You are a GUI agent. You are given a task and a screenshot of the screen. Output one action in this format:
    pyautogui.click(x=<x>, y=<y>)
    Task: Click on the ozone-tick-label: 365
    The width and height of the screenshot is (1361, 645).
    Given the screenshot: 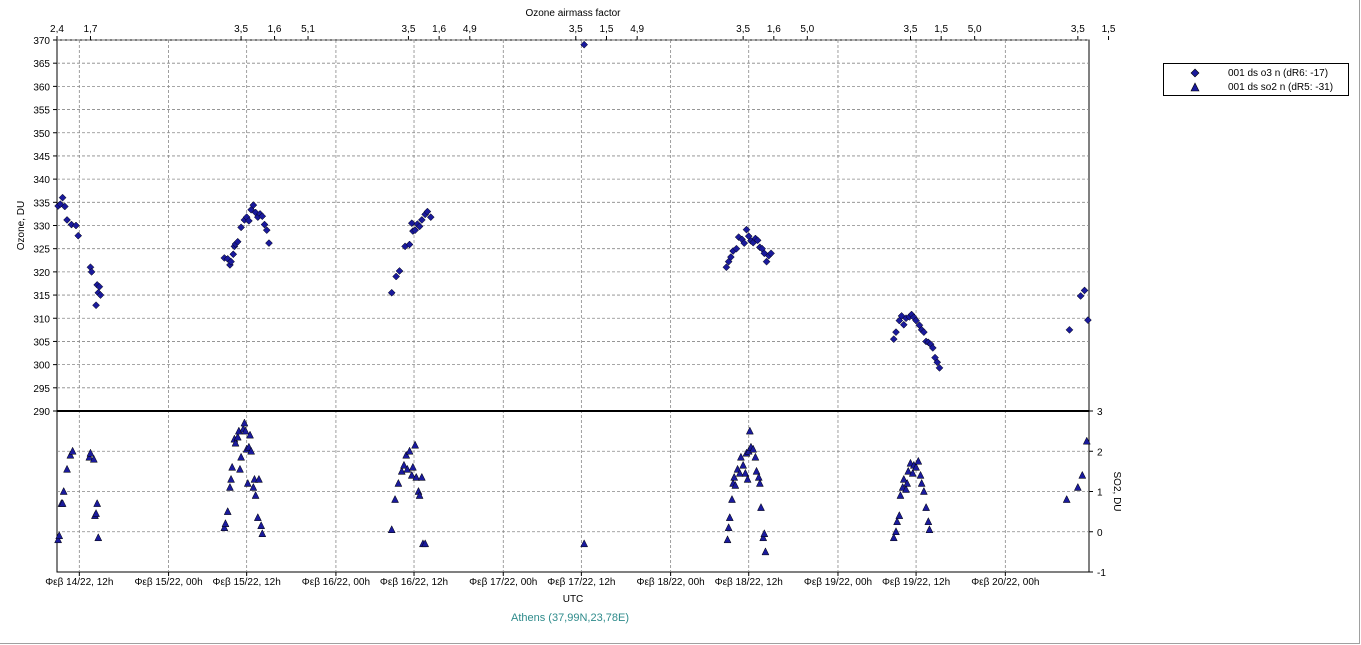 What is the action you would take?
    pyautogui.click(x=41, y=64)
    